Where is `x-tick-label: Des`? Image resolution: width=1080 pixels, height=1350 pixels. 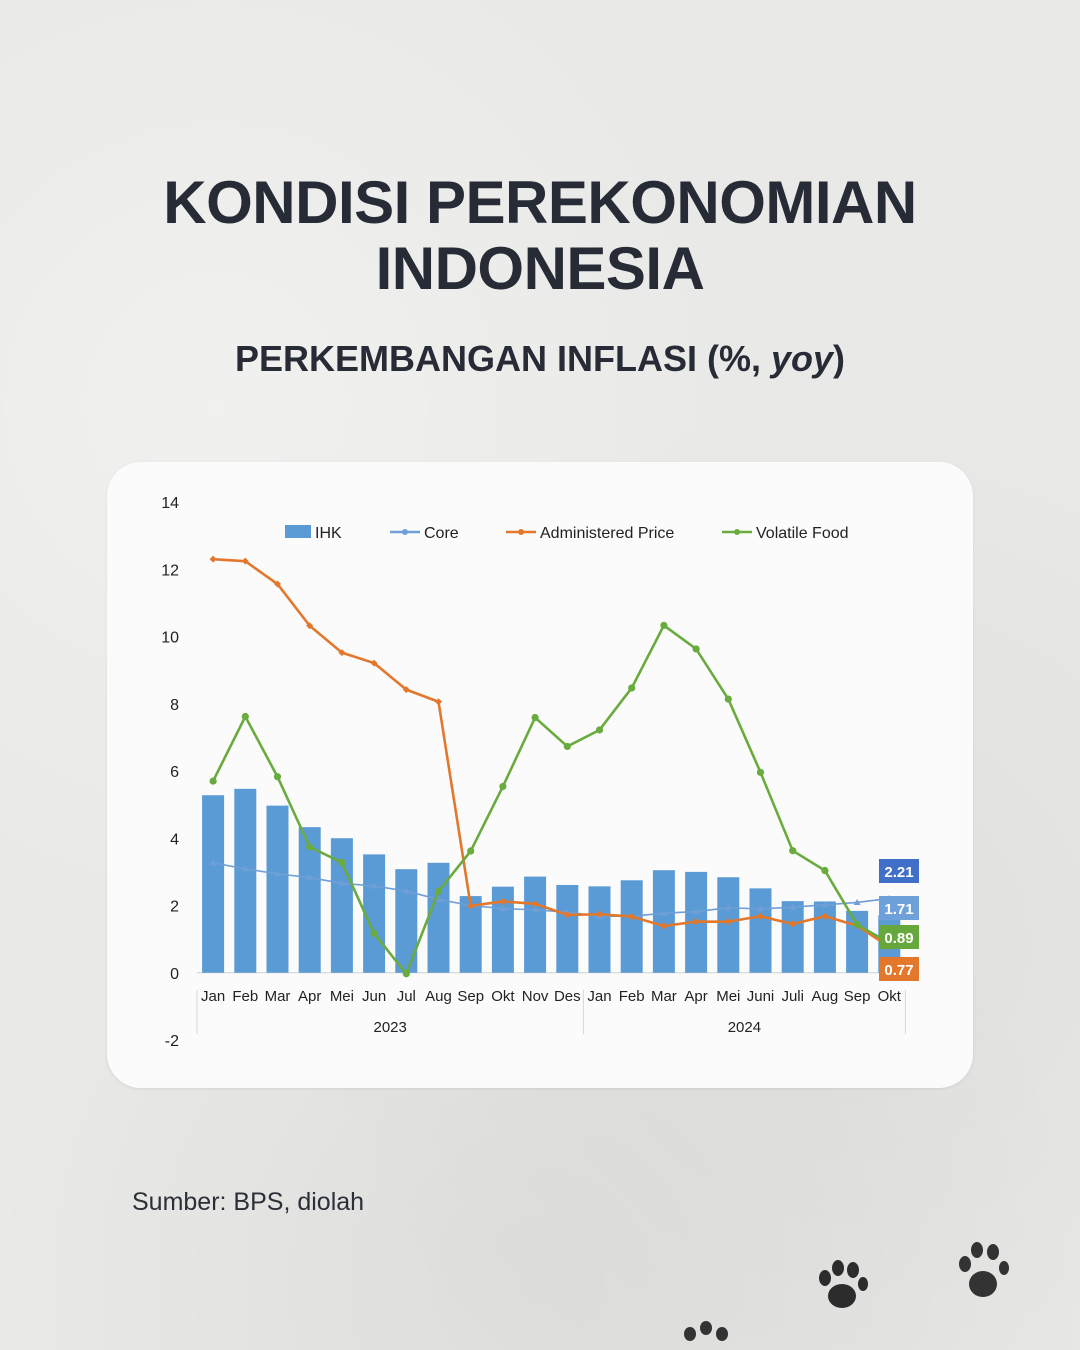 x-tick-label: Des is located at coordinates (567, 996).